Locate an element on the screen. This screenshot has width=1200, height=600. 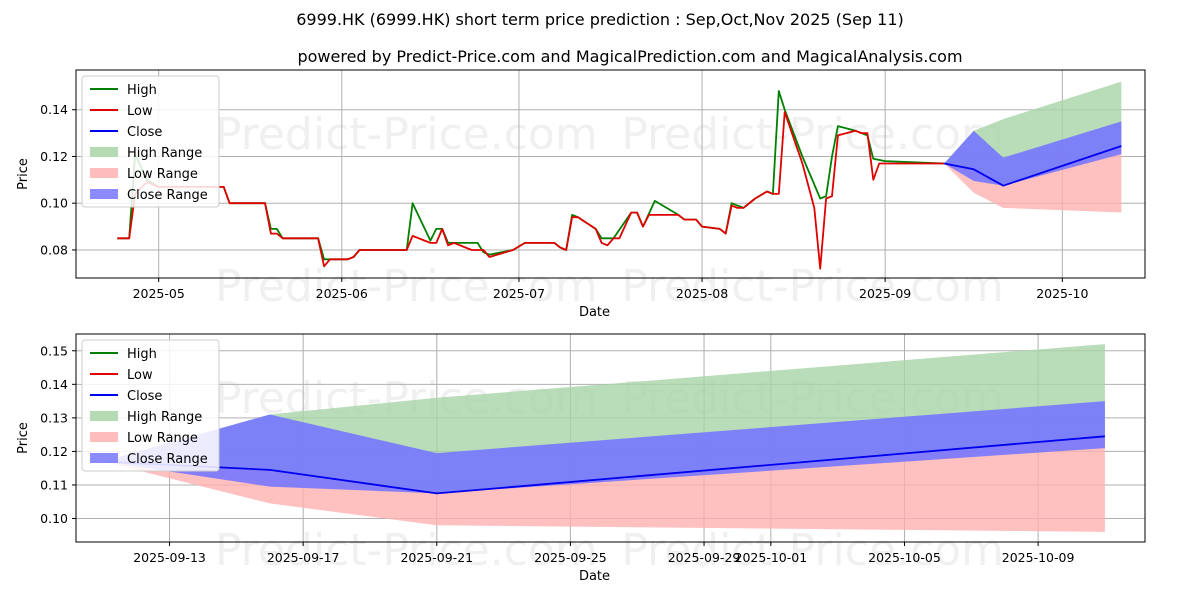
x-tick-label: 2025-10-01 is located at coordinates (771, 557).